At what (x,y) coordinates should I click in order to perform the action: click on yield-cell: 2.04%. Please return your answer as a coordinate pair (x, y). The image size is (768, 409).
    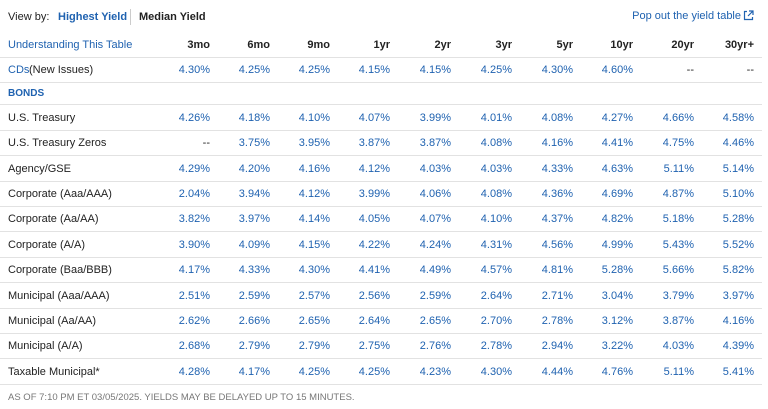
    Looking at the image, I should click on (194, 194).